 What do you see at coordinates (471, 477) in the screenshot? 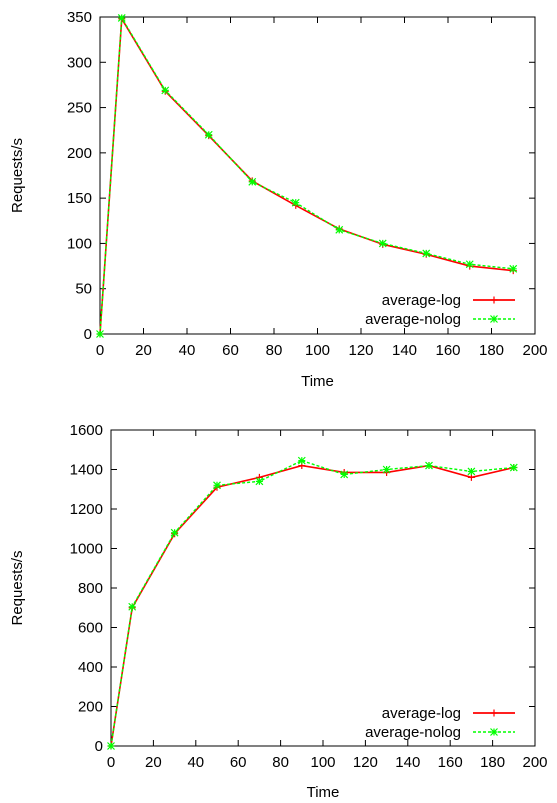
I see `data-point-average-log` at bounding box center [471, 477].